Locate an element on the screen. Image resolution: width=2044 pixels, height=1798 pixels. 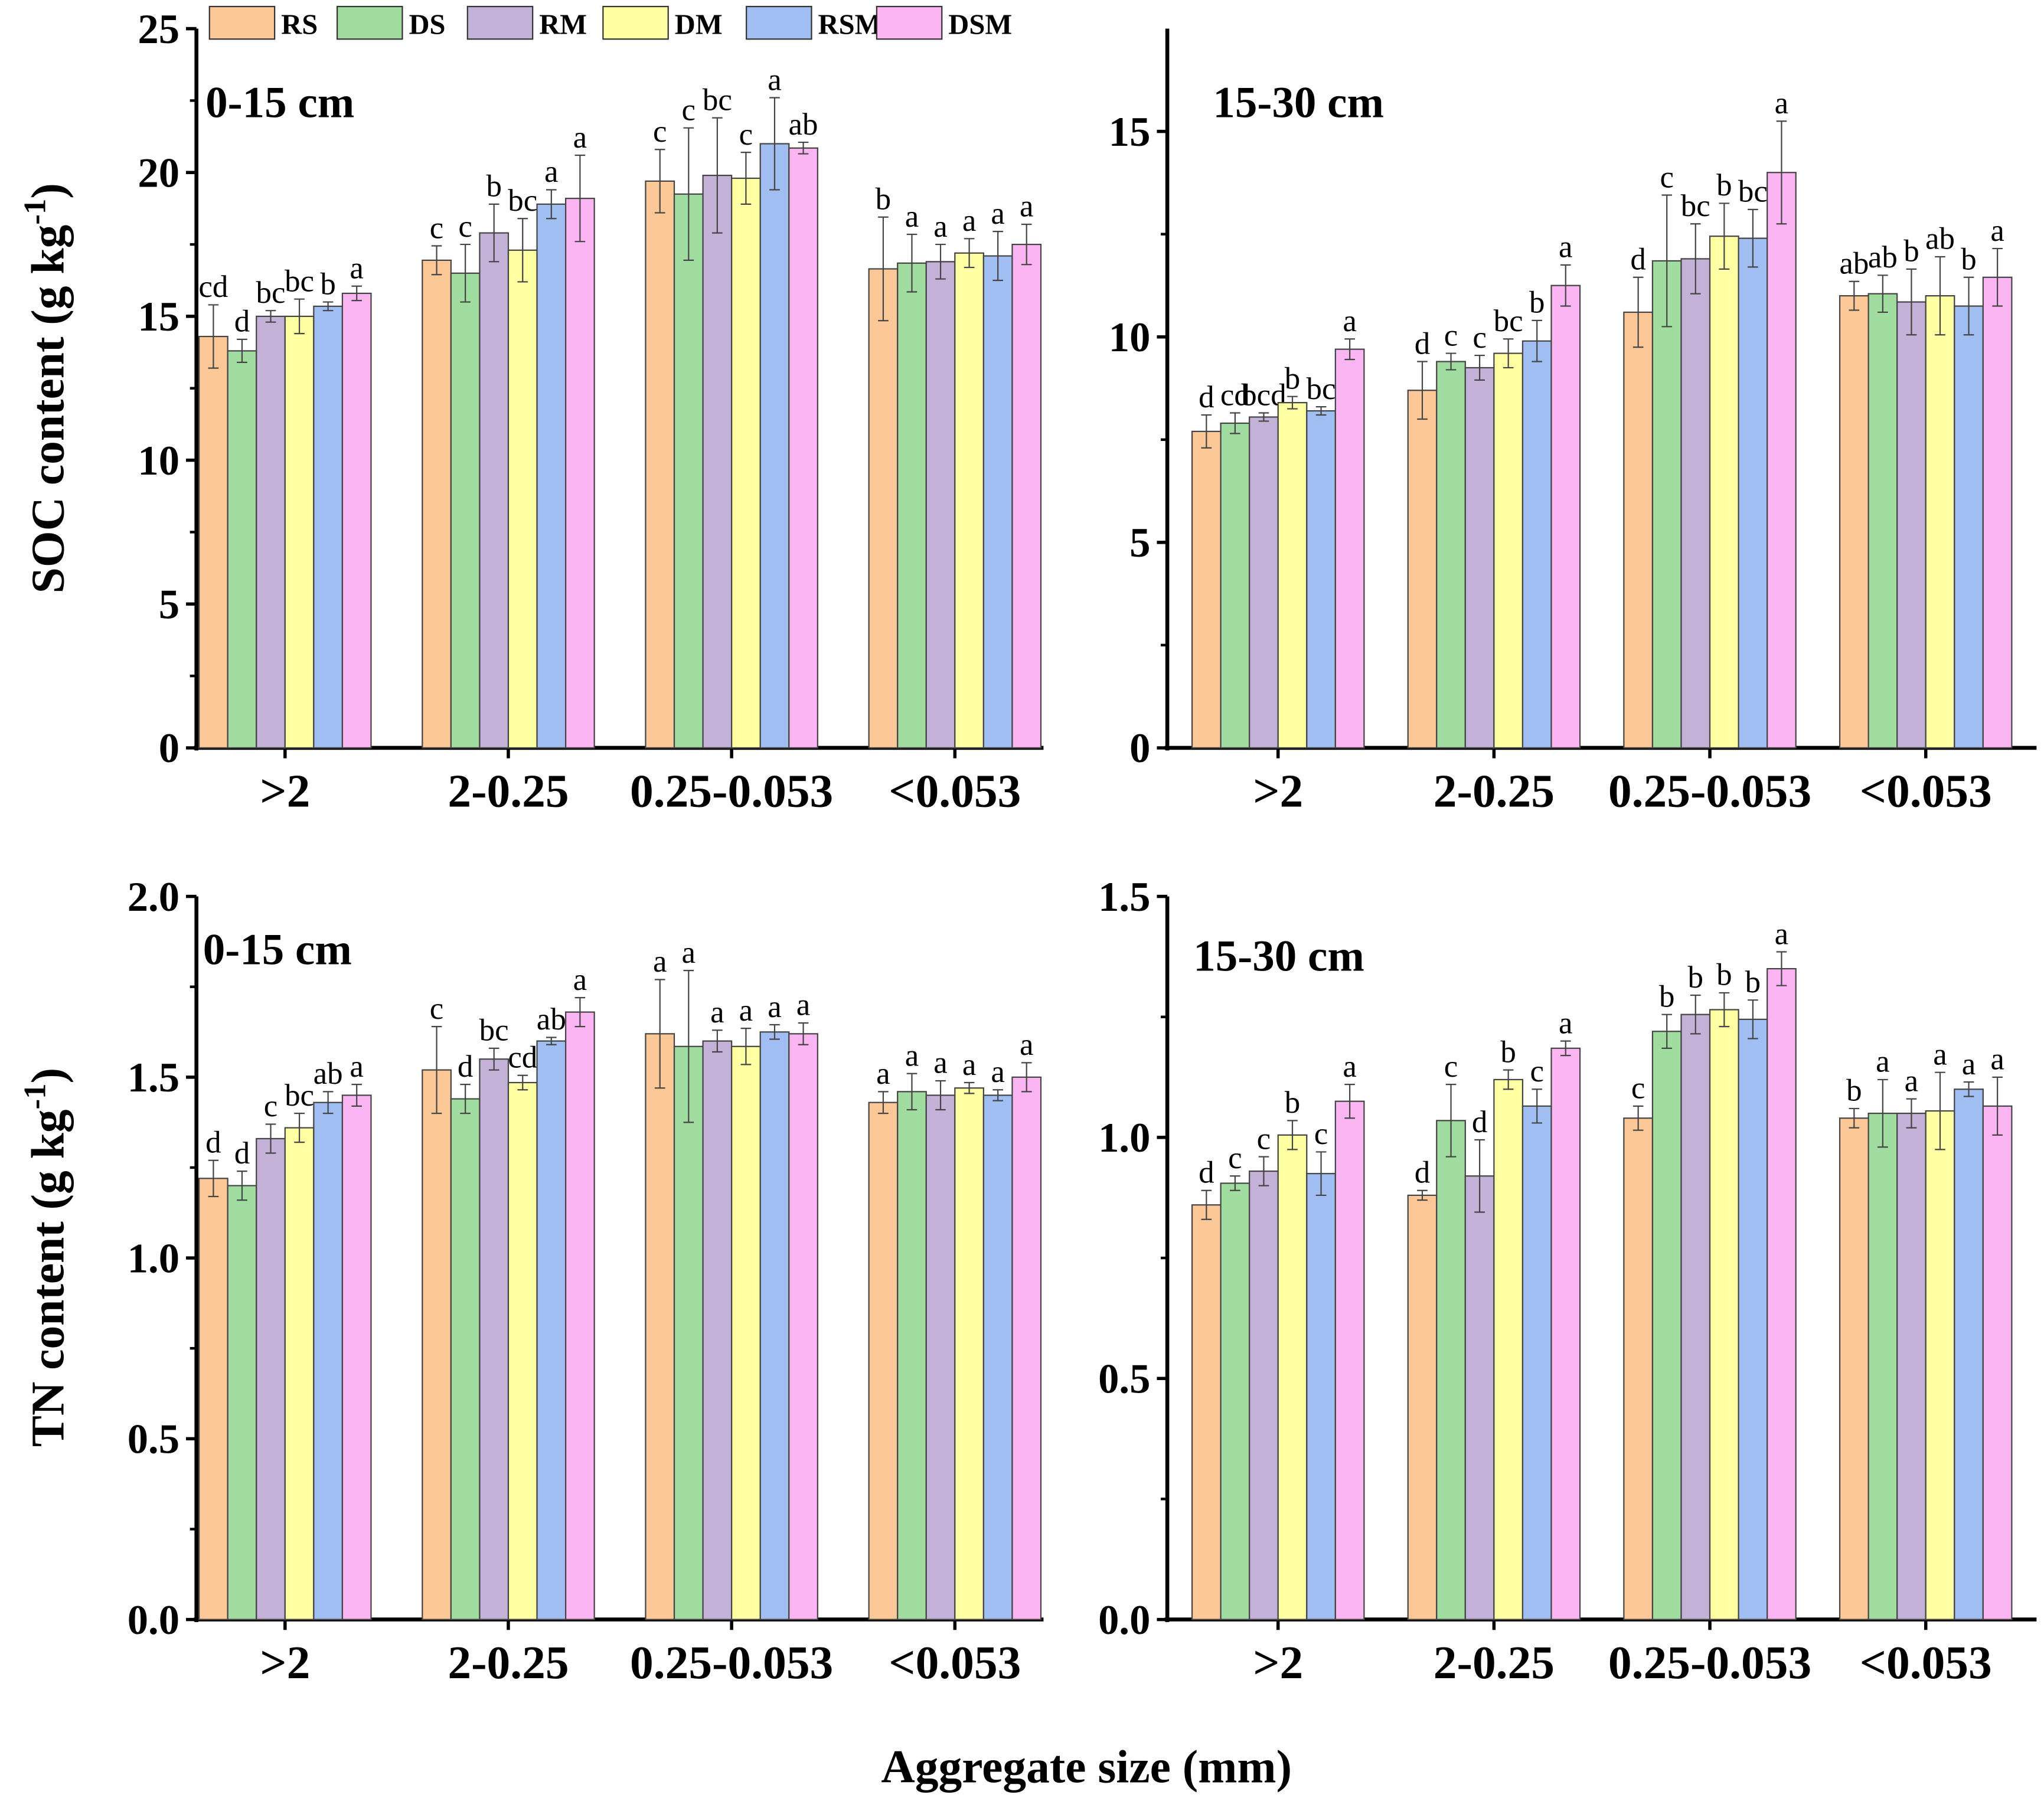
y-tick-label: 0.5 is located at coordinates (153, 1440).